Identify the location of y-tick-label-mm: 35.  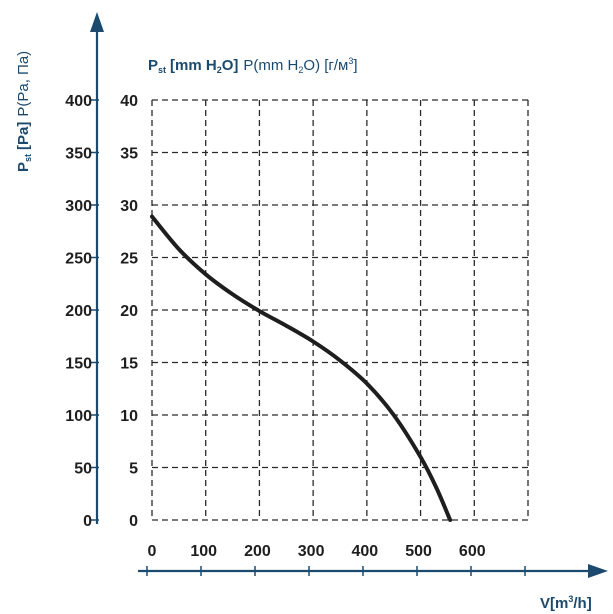
(129, 154).